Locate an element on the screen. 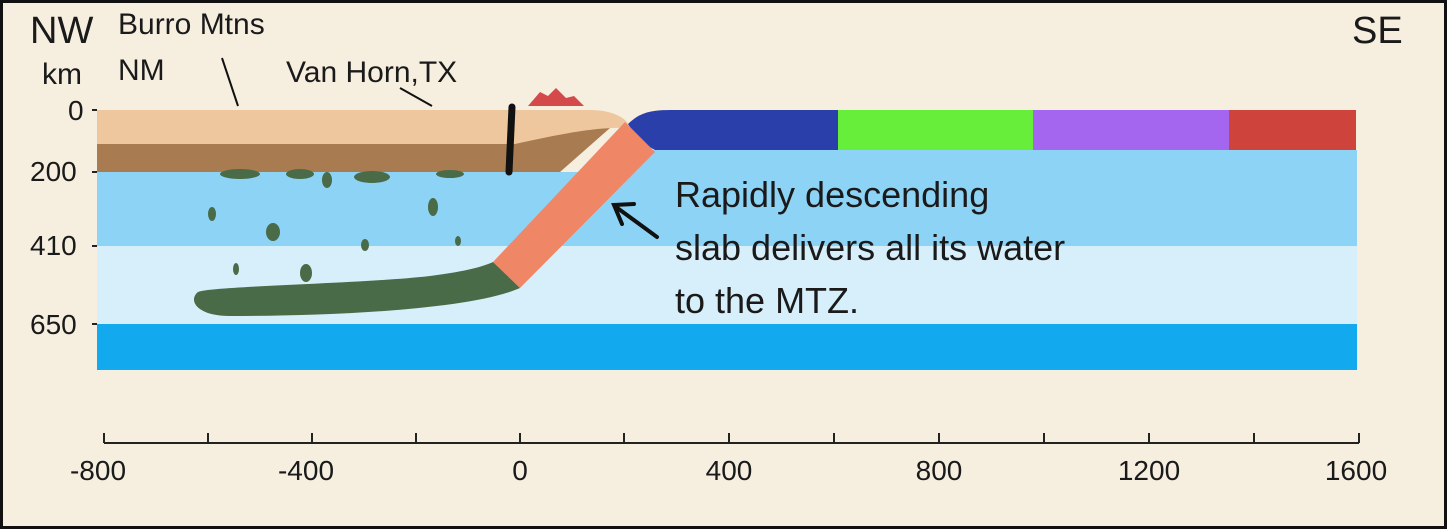 The width and height of the screenshot is (1447, 529). lithosphere-layer is located at coordinates (353, 150).